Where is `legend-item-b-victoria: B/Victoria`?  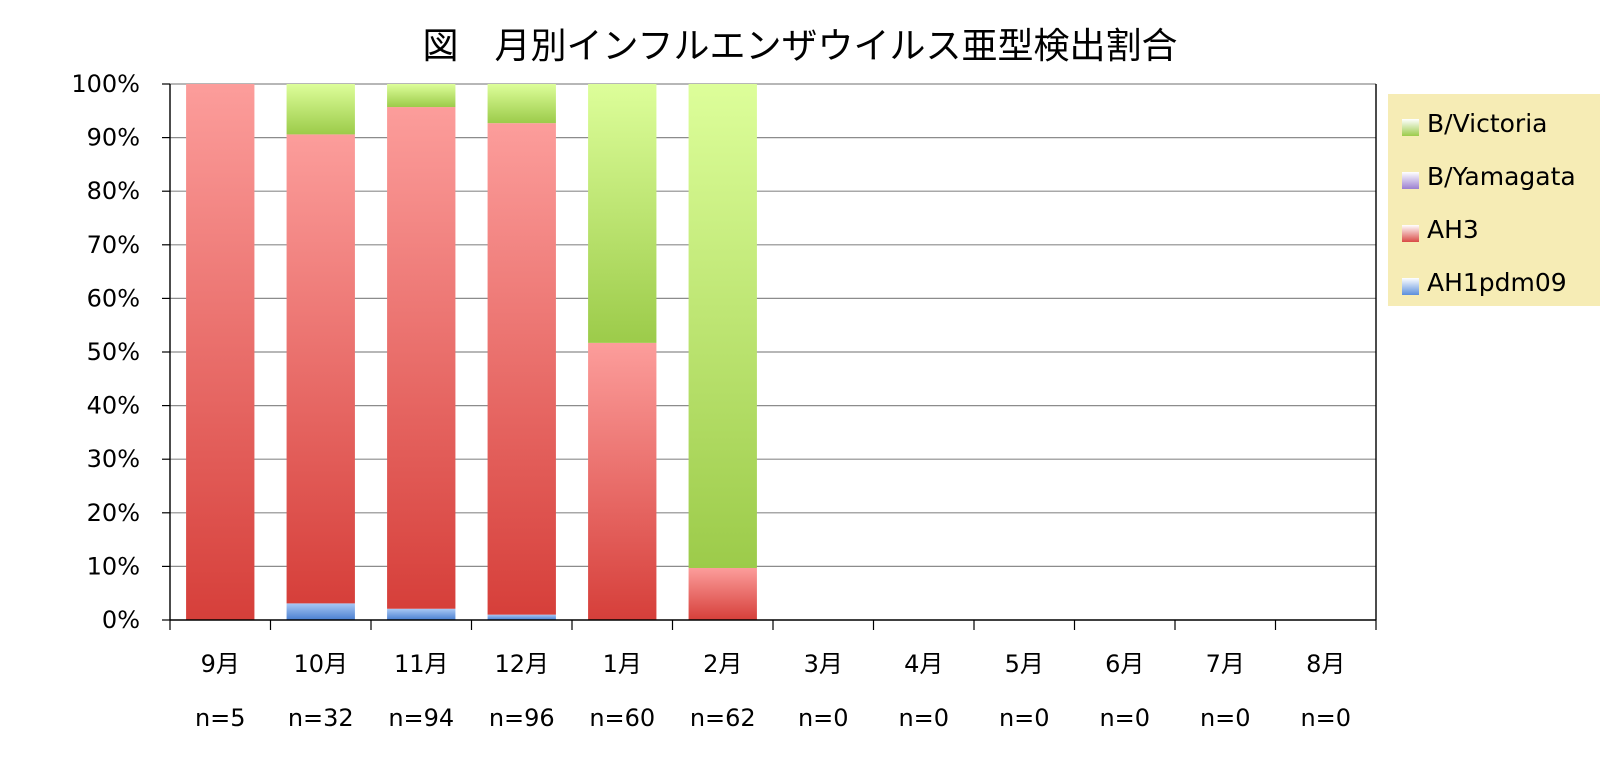
legend-item-b-victoria: B/Victoria is located at coordinates (1474, 123).